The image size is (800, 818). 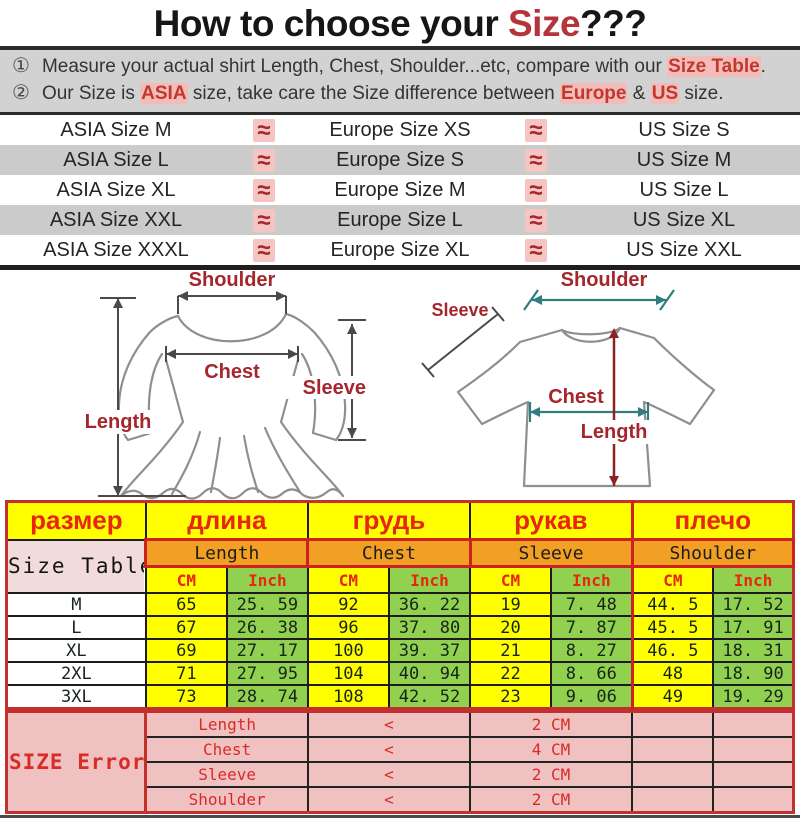 I want to click on size-row-3xl: 3XL 73 28. 74 108 42. 52 23 9. 06 49 19. 29, so click(x=400, y=697).